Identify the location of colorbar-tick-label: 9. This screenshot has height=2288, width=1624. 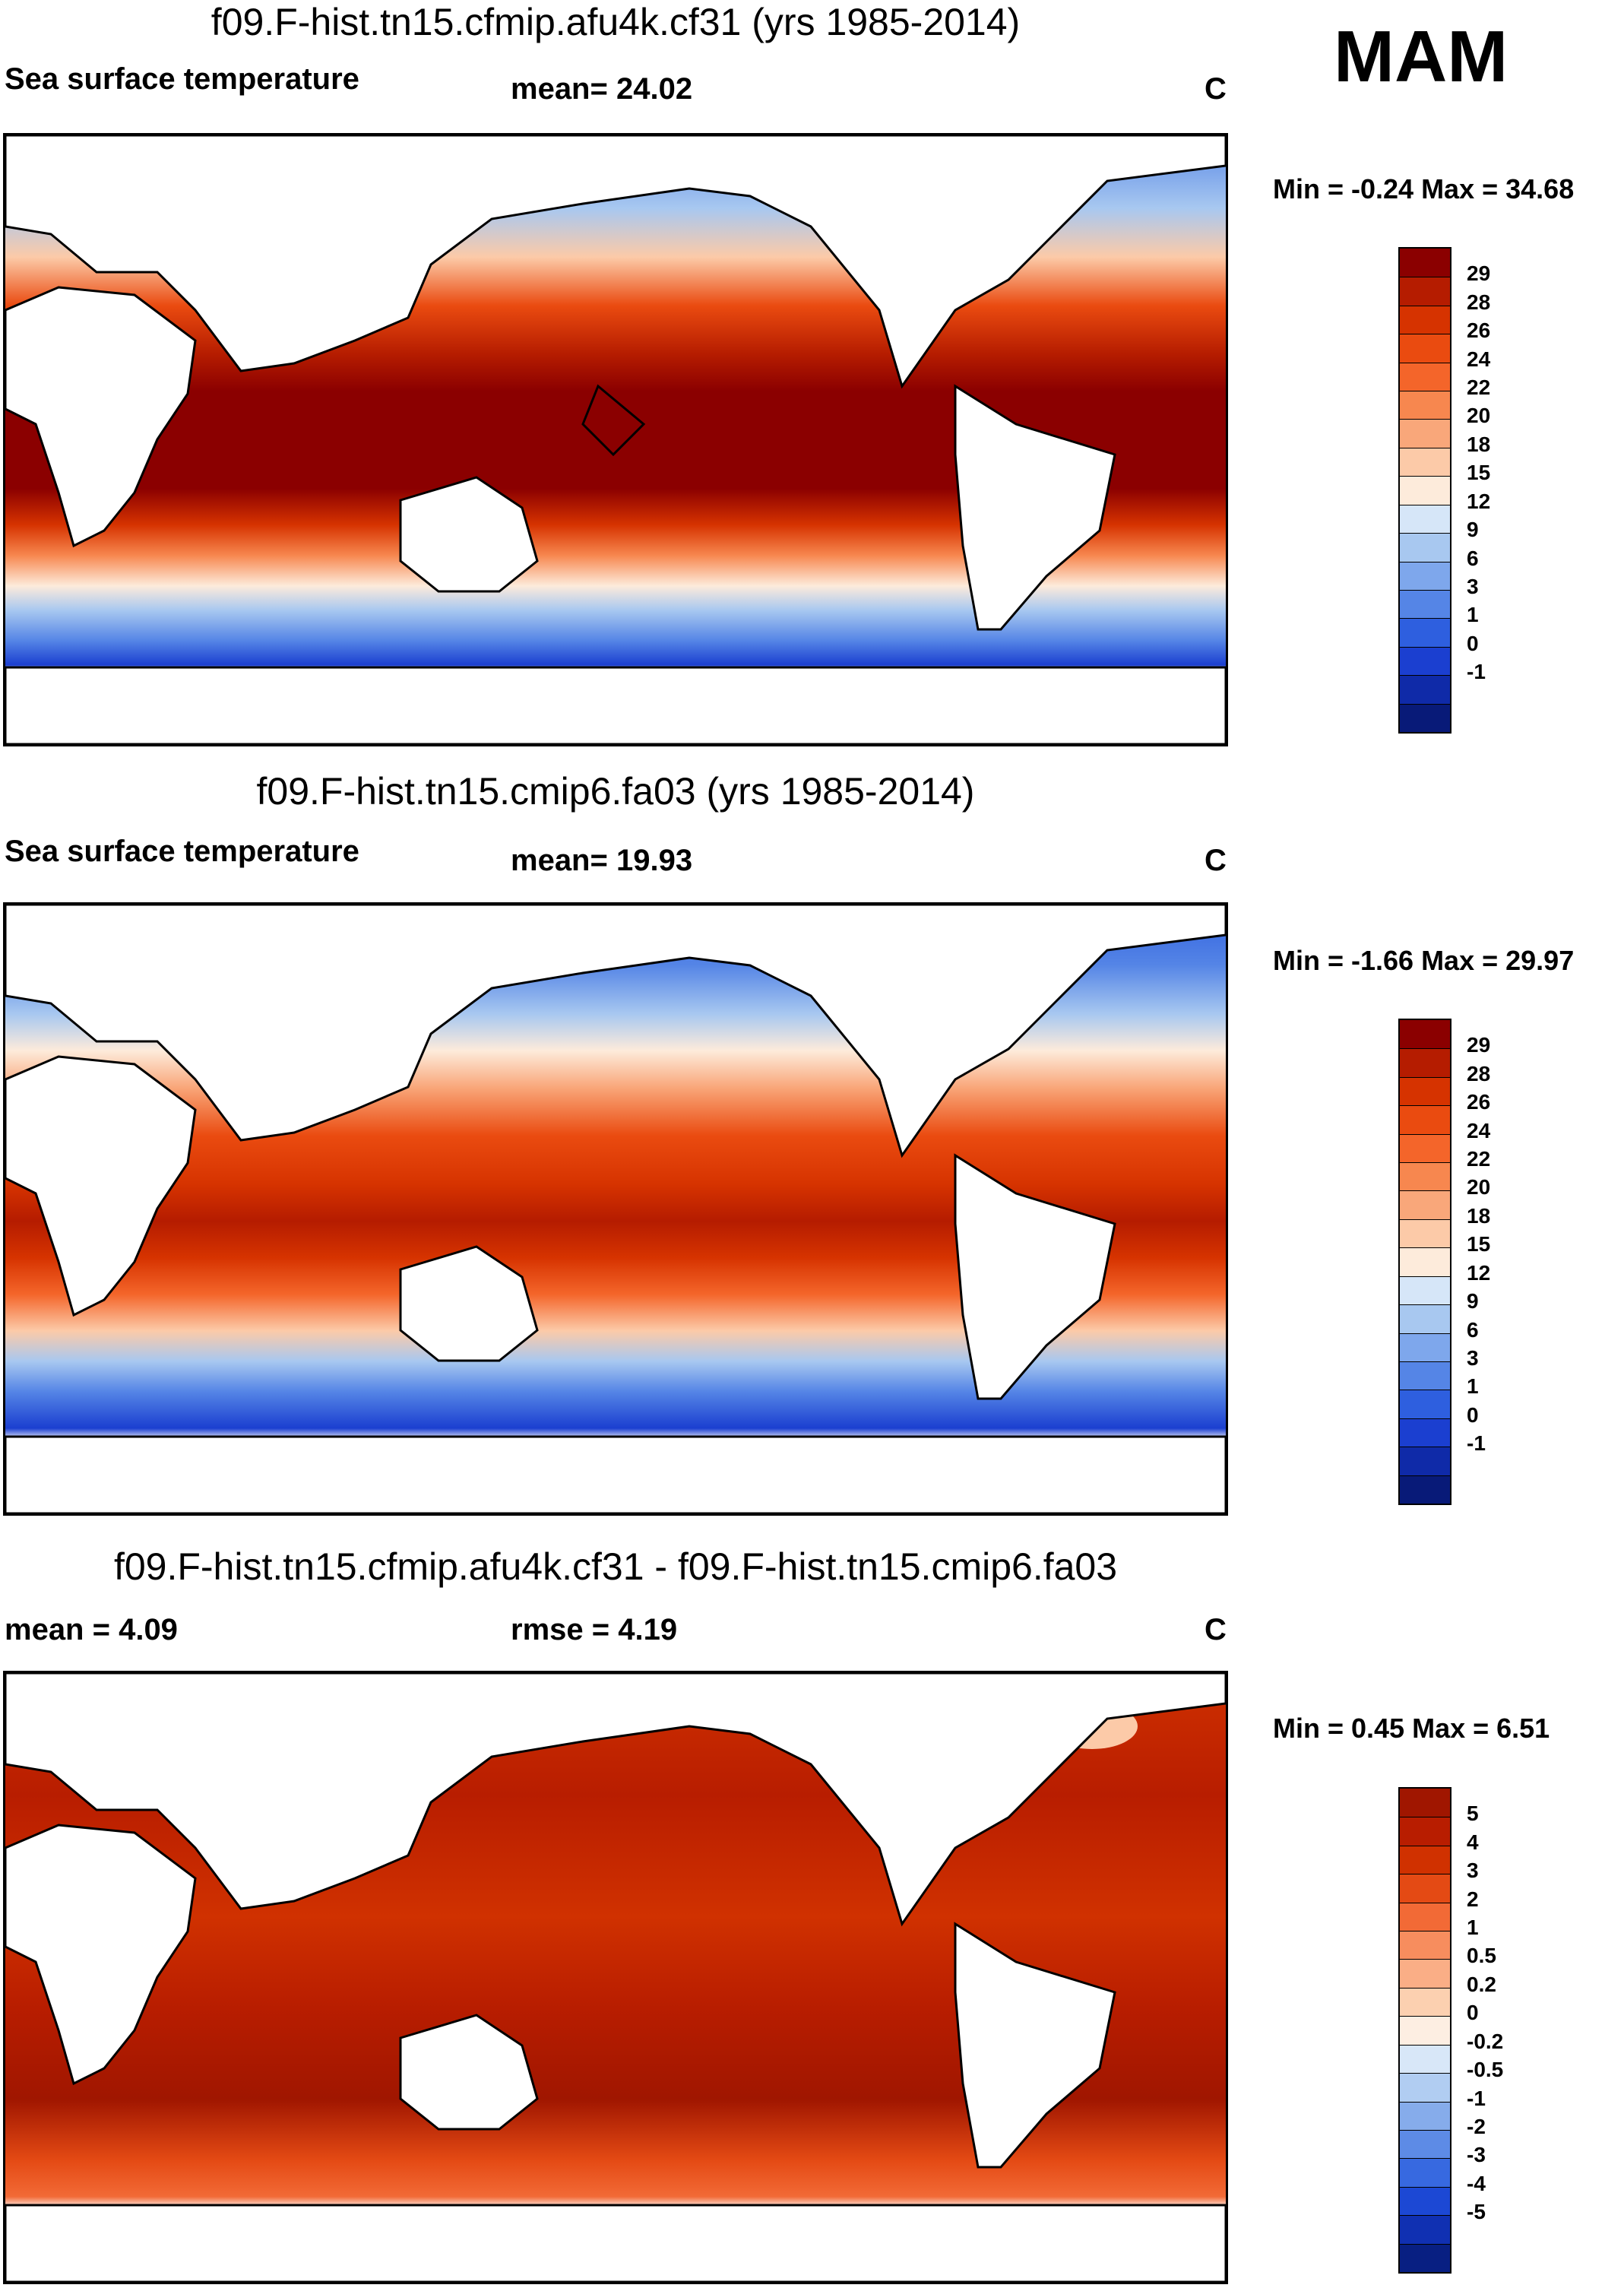
(1473, 530).